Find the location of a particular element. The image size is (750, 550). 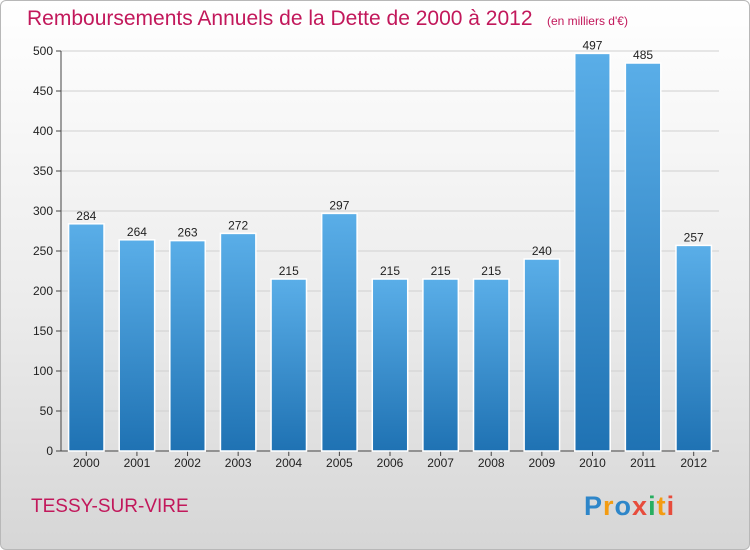

y-tick-label: 200 is located at coordinates (43, 291).